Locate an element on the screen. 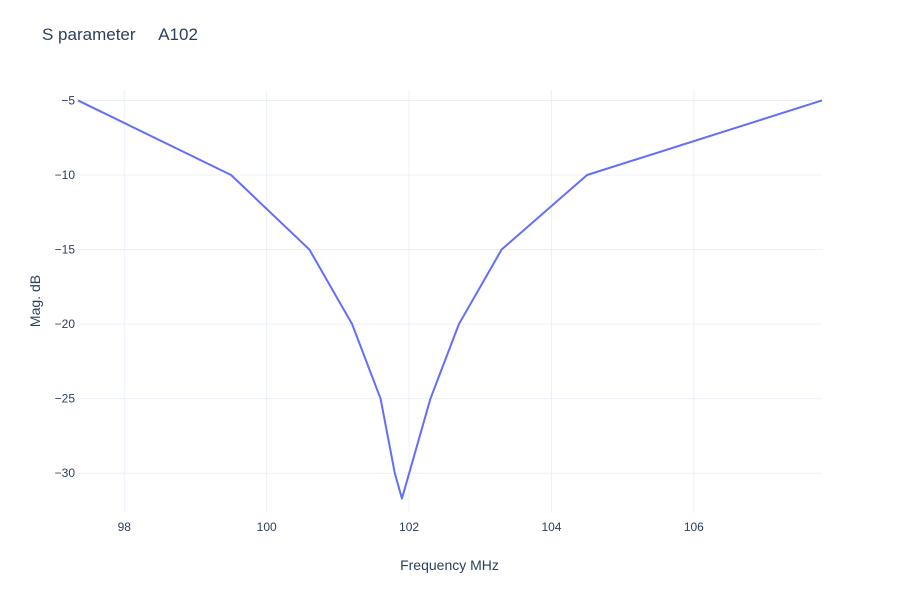 Image resolution: width=897 pixels, height=590 pixels. y-tick-label: −10 is located at coordinates (65, 175).